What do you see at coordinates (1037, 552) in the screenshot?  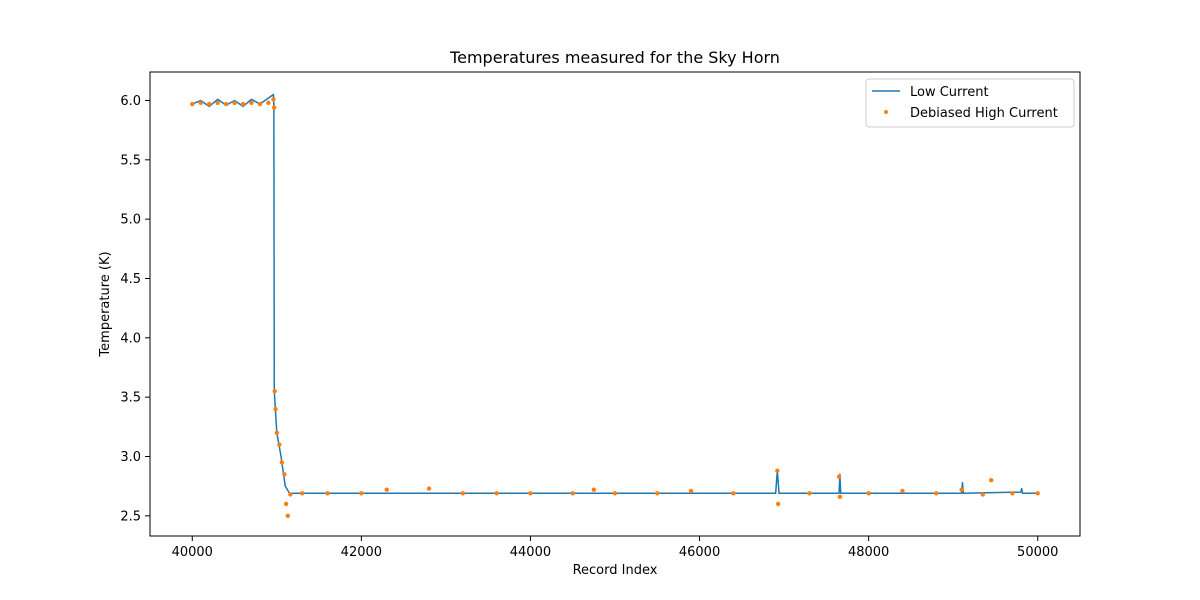 I see `x-tick-label: 50000` at bounding box center [1037, 552].